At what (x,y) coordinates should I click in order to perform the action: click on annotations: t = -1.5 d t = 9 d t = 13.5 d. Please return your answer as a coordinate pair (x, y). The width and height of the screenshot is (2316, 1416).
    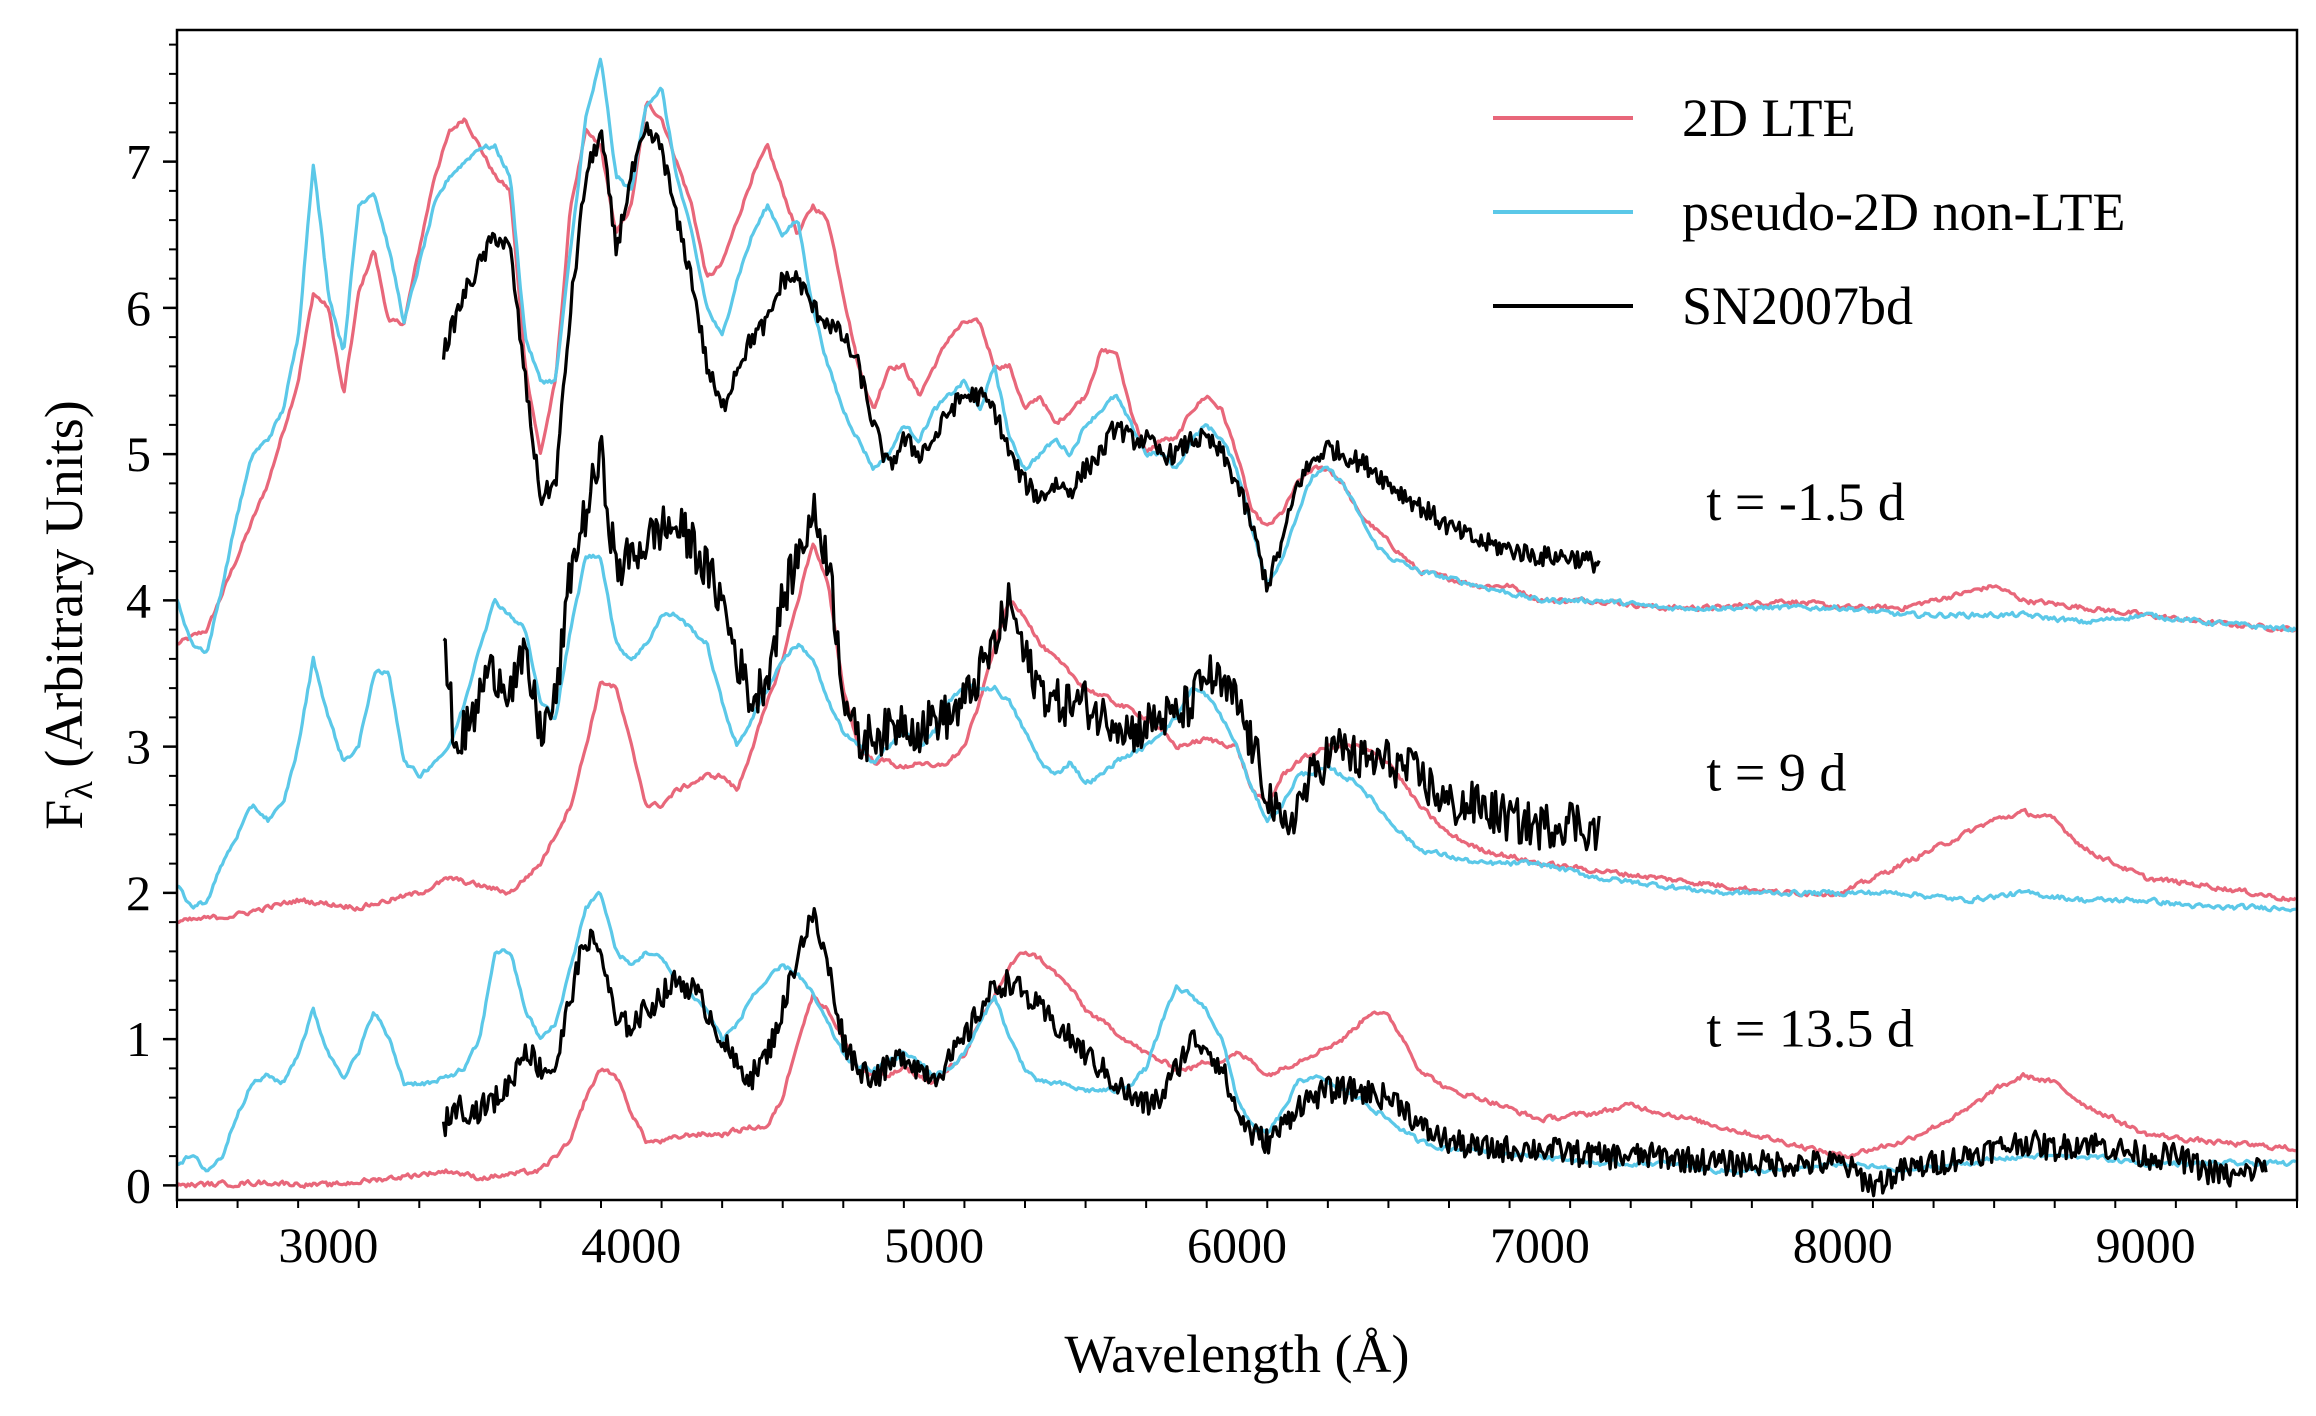
    Looking at the image, I should click on (1809, 765).